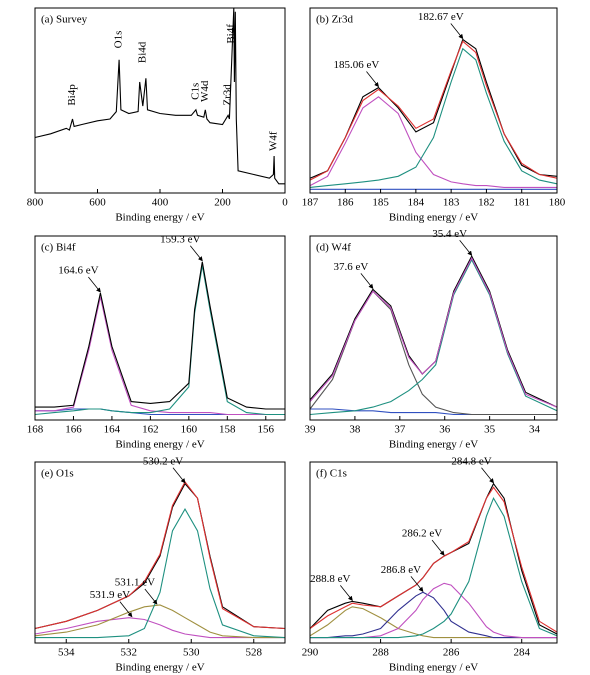 The height and width of the screenshot is (675, 590). What do you see at coordinates (401, 570) in the screenshot?
I see `peak-annotation: 286.8 eV` at bounding box center [401, 570].